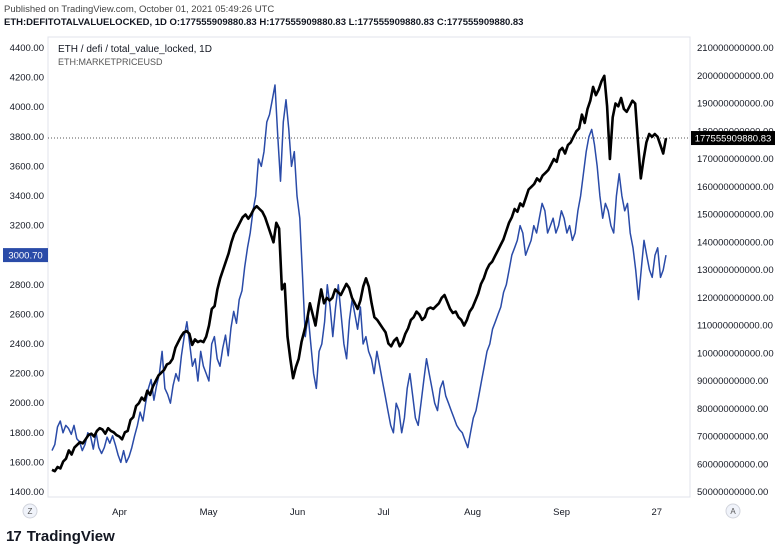 Image resolution: width=779 pixels, height=553 pixels. I want to click on x-tick-label: Jun, so click(297, 512).